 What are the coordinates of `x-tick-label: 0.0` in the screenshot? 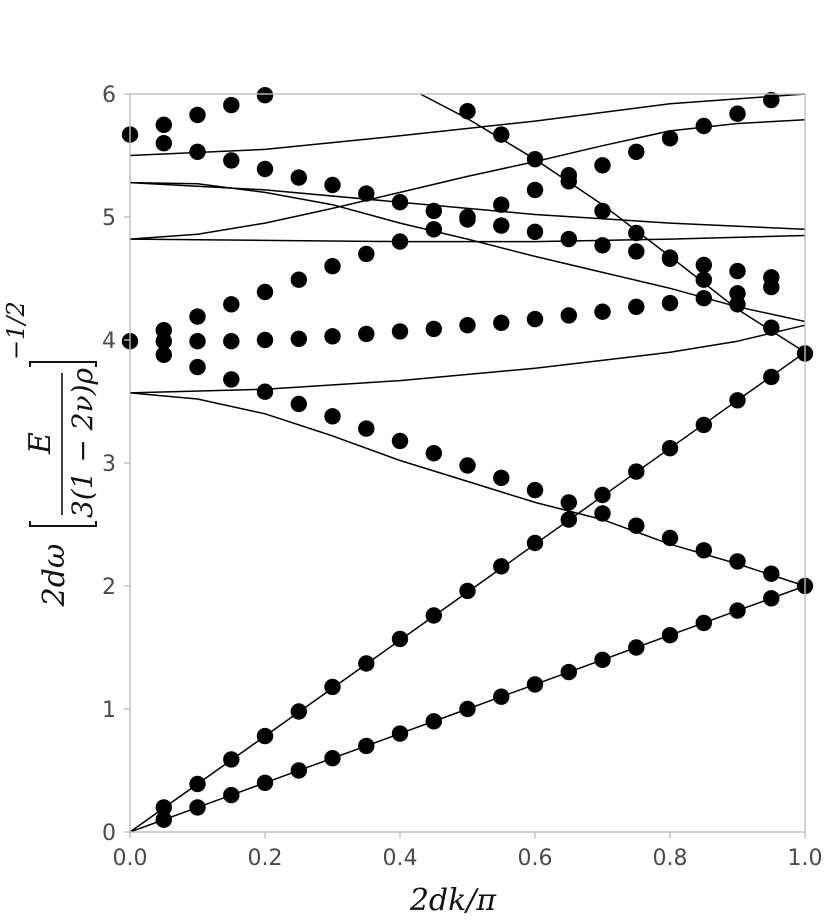 It's located at (130, 858).